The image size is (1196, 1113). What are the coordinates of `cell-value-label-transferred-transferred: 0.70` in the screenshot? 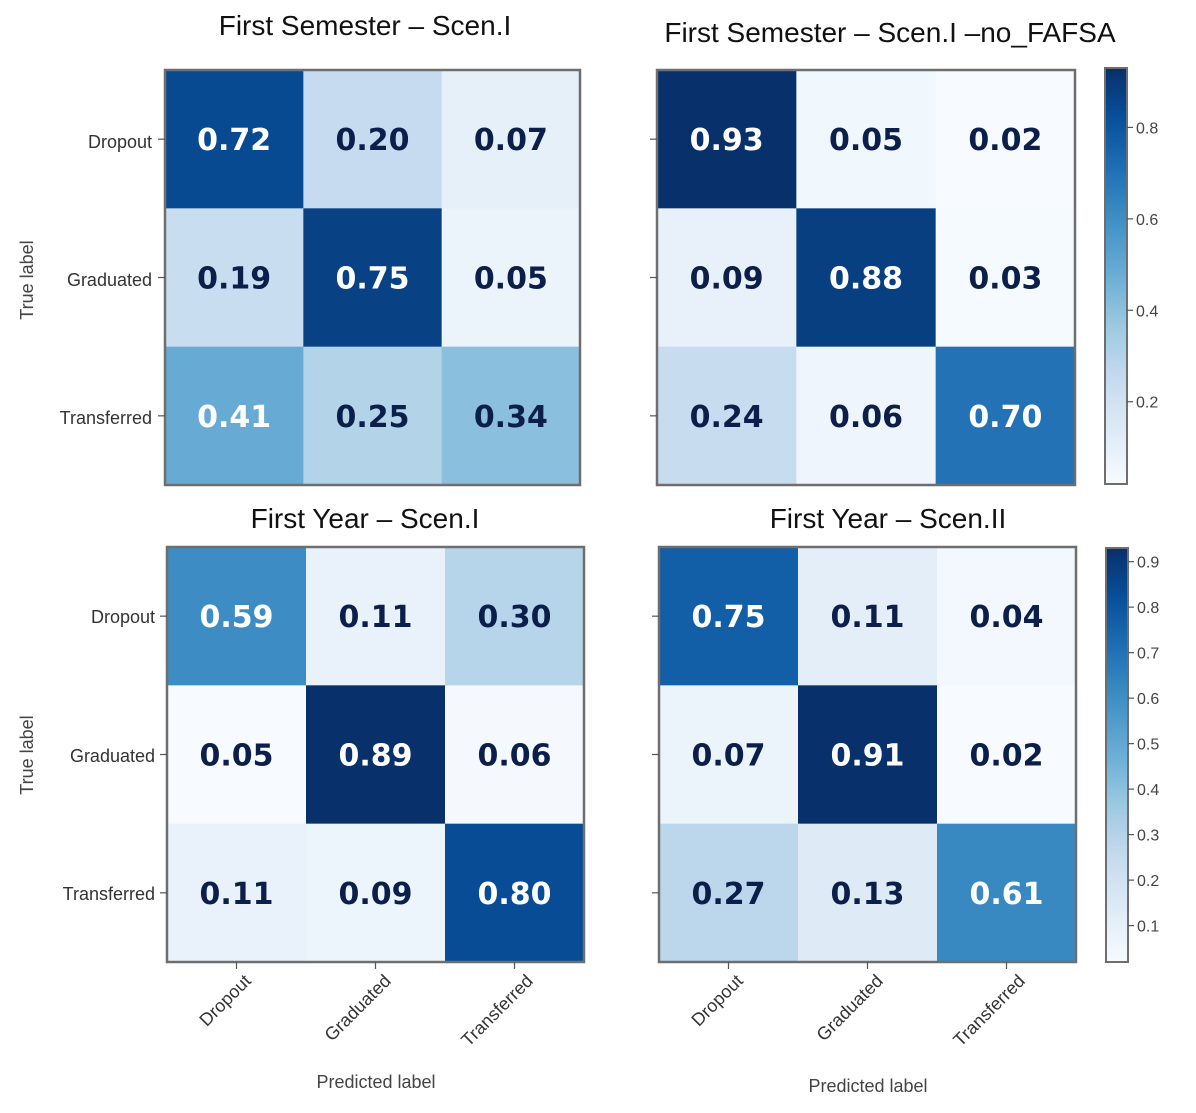 It's located at (1005, 417).